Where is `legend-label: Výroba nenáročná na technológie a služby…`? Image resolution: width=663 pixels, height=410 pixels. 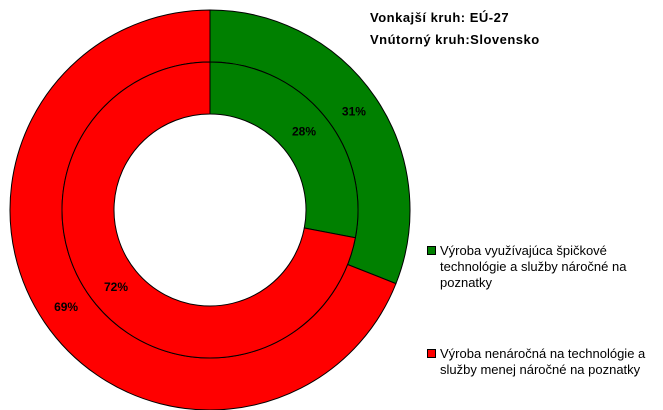 legend-label: Výroba nenáročná na technológie a služby… is located at coordinates (543, 361).